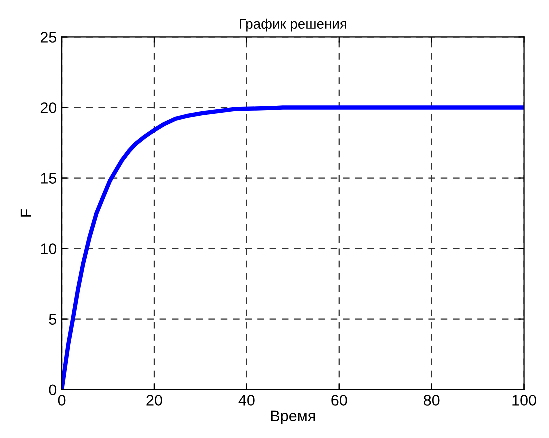 Image resolution: width=549 pixels, height=438 pixels. Describe the element at coordinates (26, 213) in the screenshot. I see `y-axis-title: F` at that location.